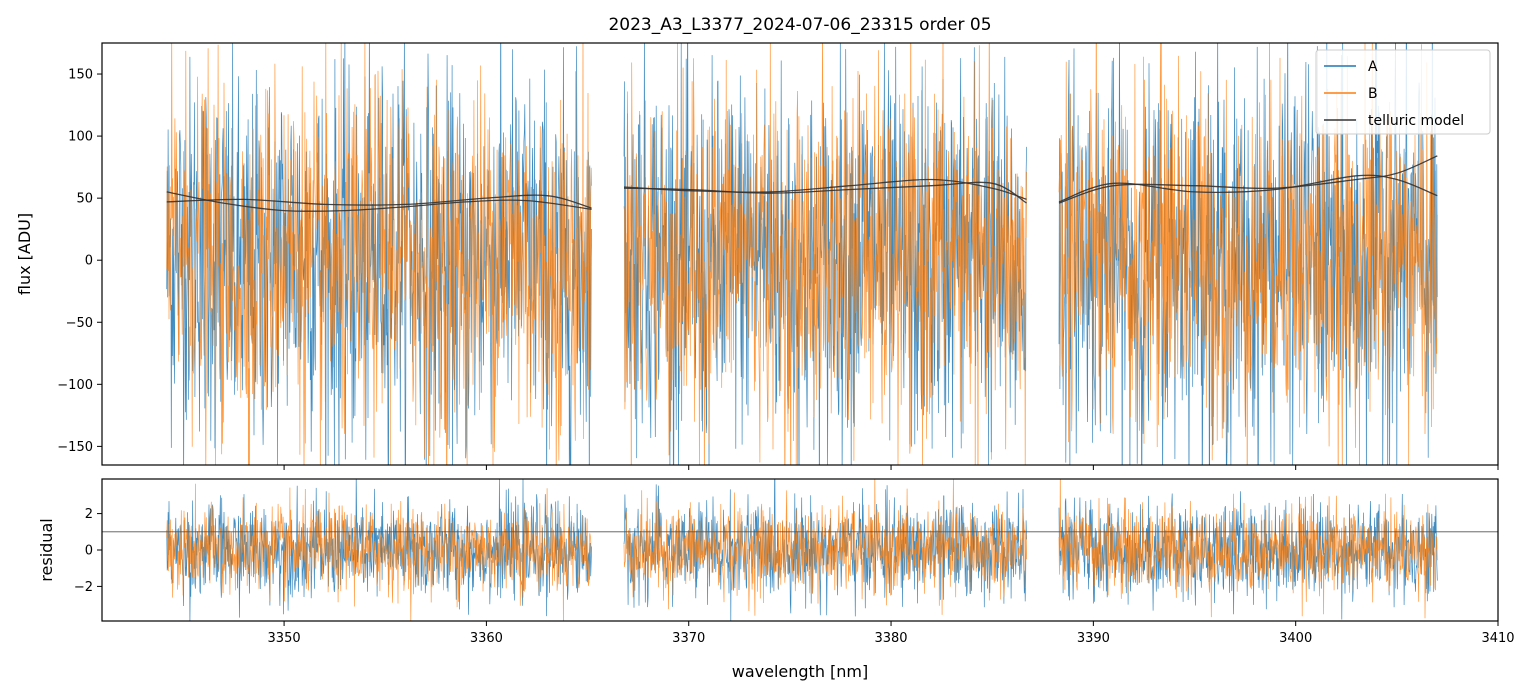 This screenshot has height=696, width=1531. I want to click on telluric-model-segment-1-B, so click(825, 189).